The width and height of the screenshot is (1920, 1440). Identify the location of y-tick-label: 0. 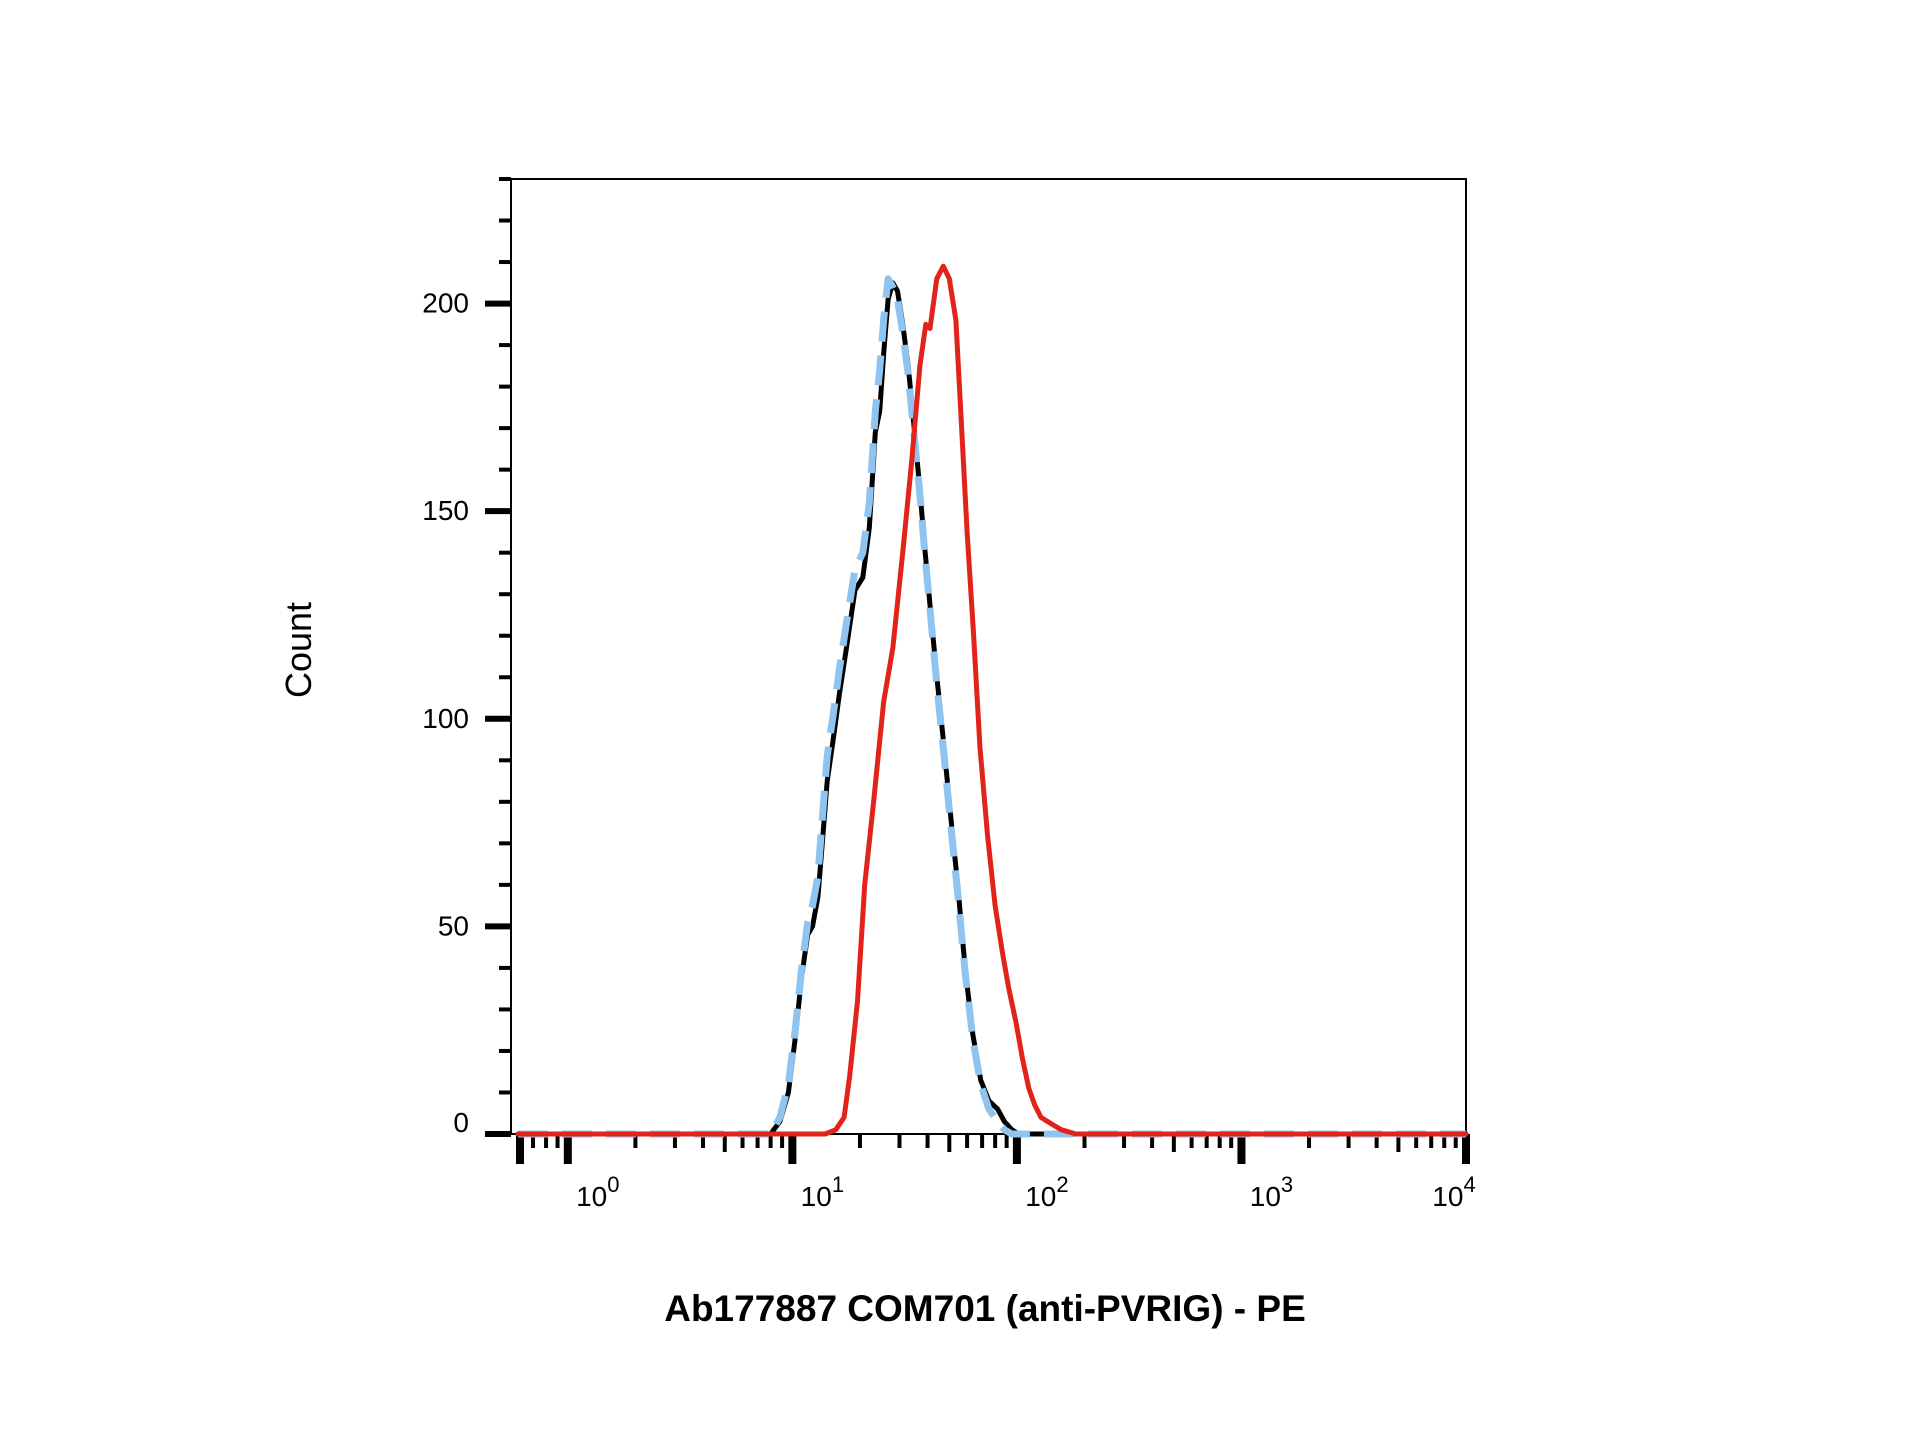
(461, 1122).